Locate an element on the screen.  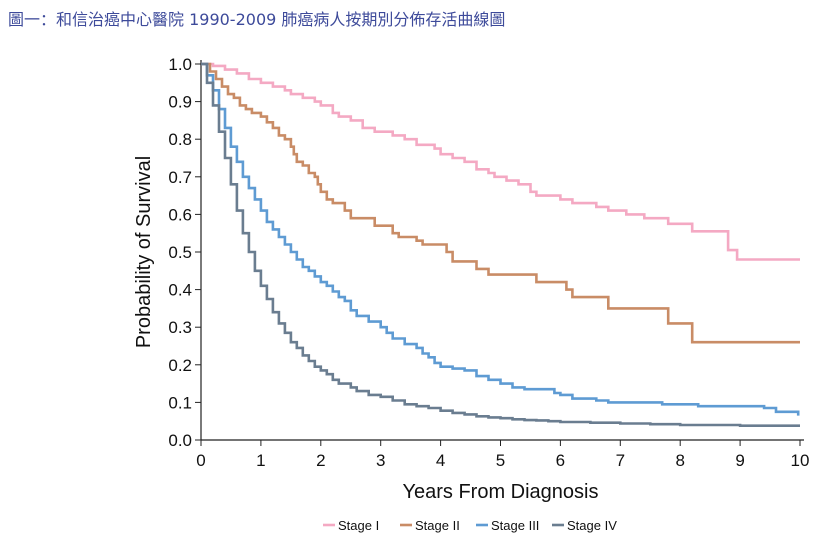
x-tick-label: 8 is located at coordinates (679, 460).